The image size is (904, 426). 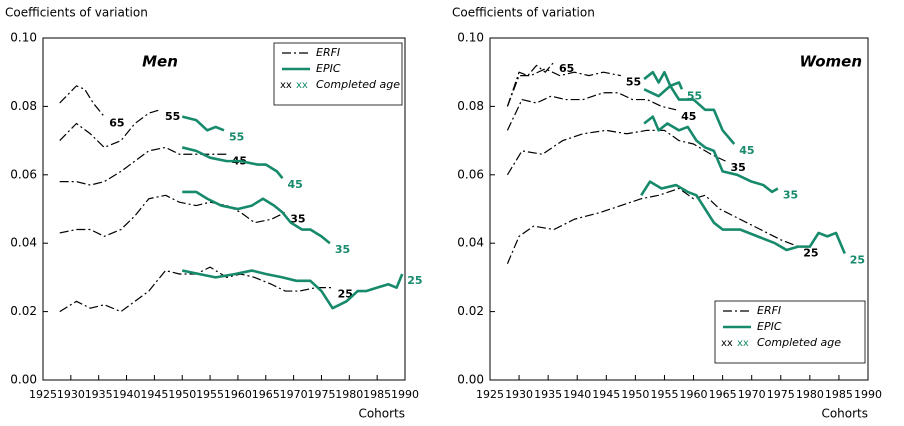 I want to click on panel-title: Women, so click(x=830, y=62).